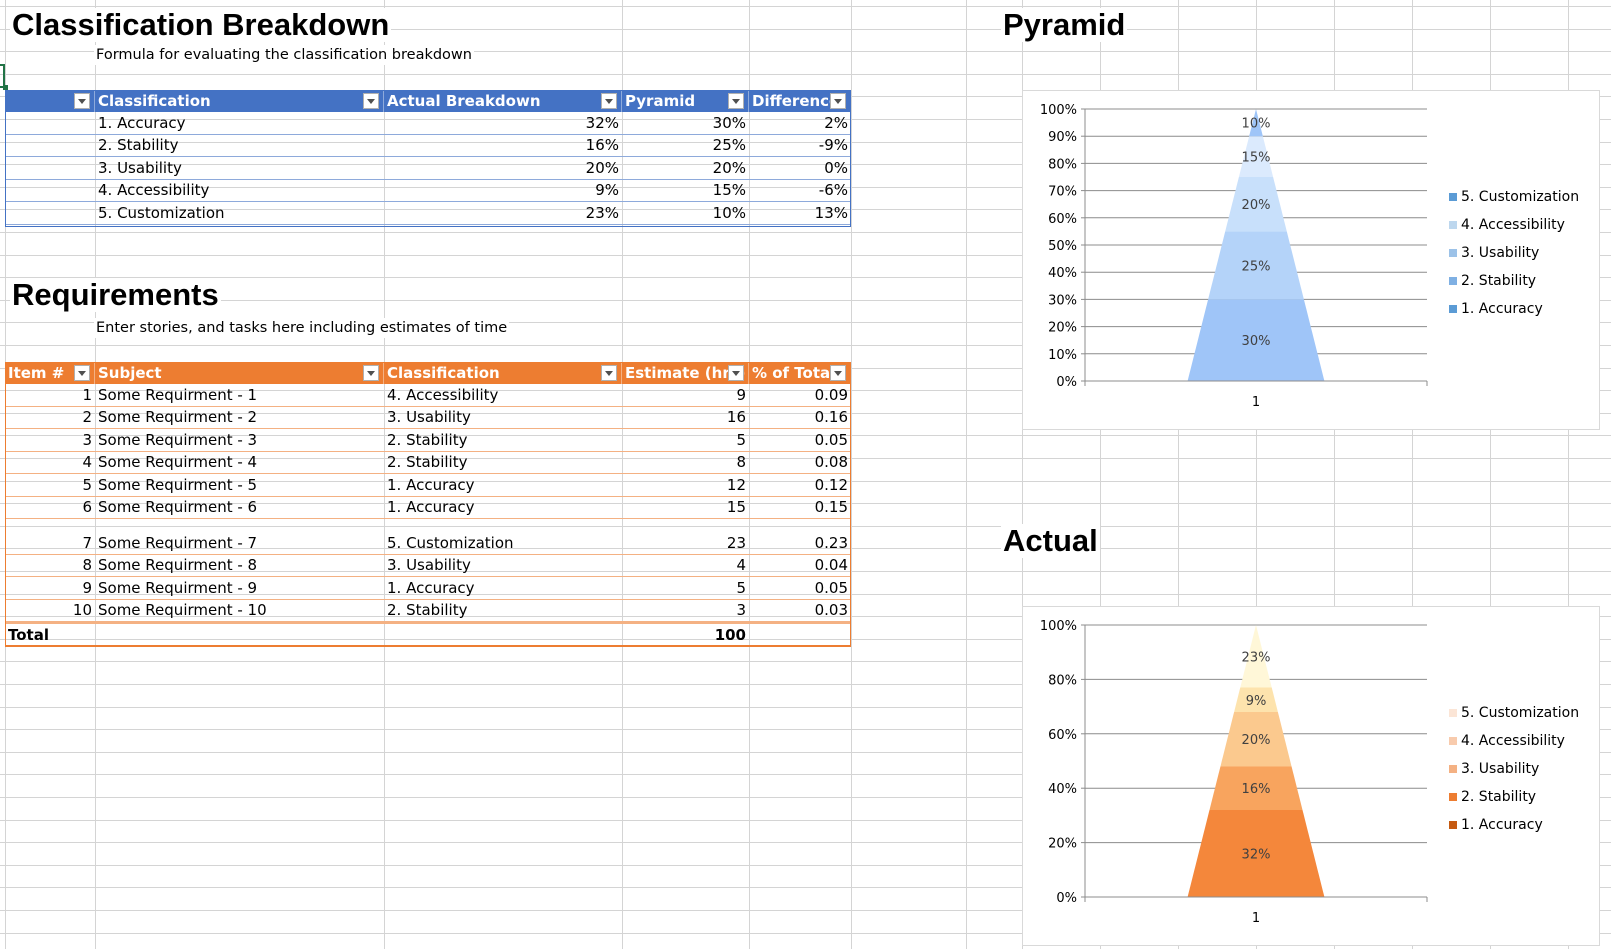  What do you see at coordinates (178, 462) in the screenshot?
I see `table-cell: Some Requirment - 4` at bounding box center [178, 462].